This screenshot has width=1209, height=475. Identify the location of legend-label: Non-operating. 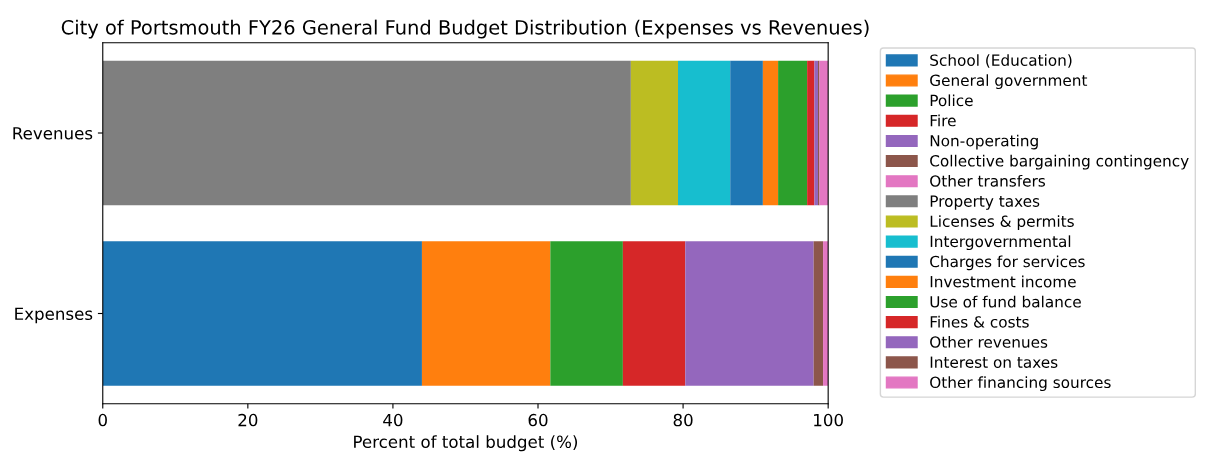
(984, 142).